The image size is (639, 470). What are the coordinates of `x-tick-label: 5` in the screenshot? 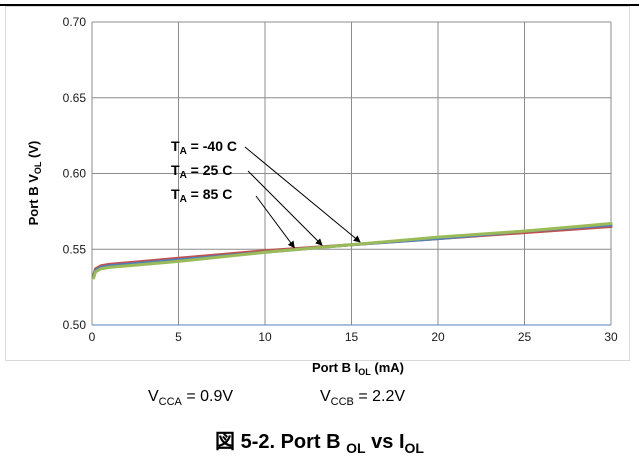 It's located at (178, 337).